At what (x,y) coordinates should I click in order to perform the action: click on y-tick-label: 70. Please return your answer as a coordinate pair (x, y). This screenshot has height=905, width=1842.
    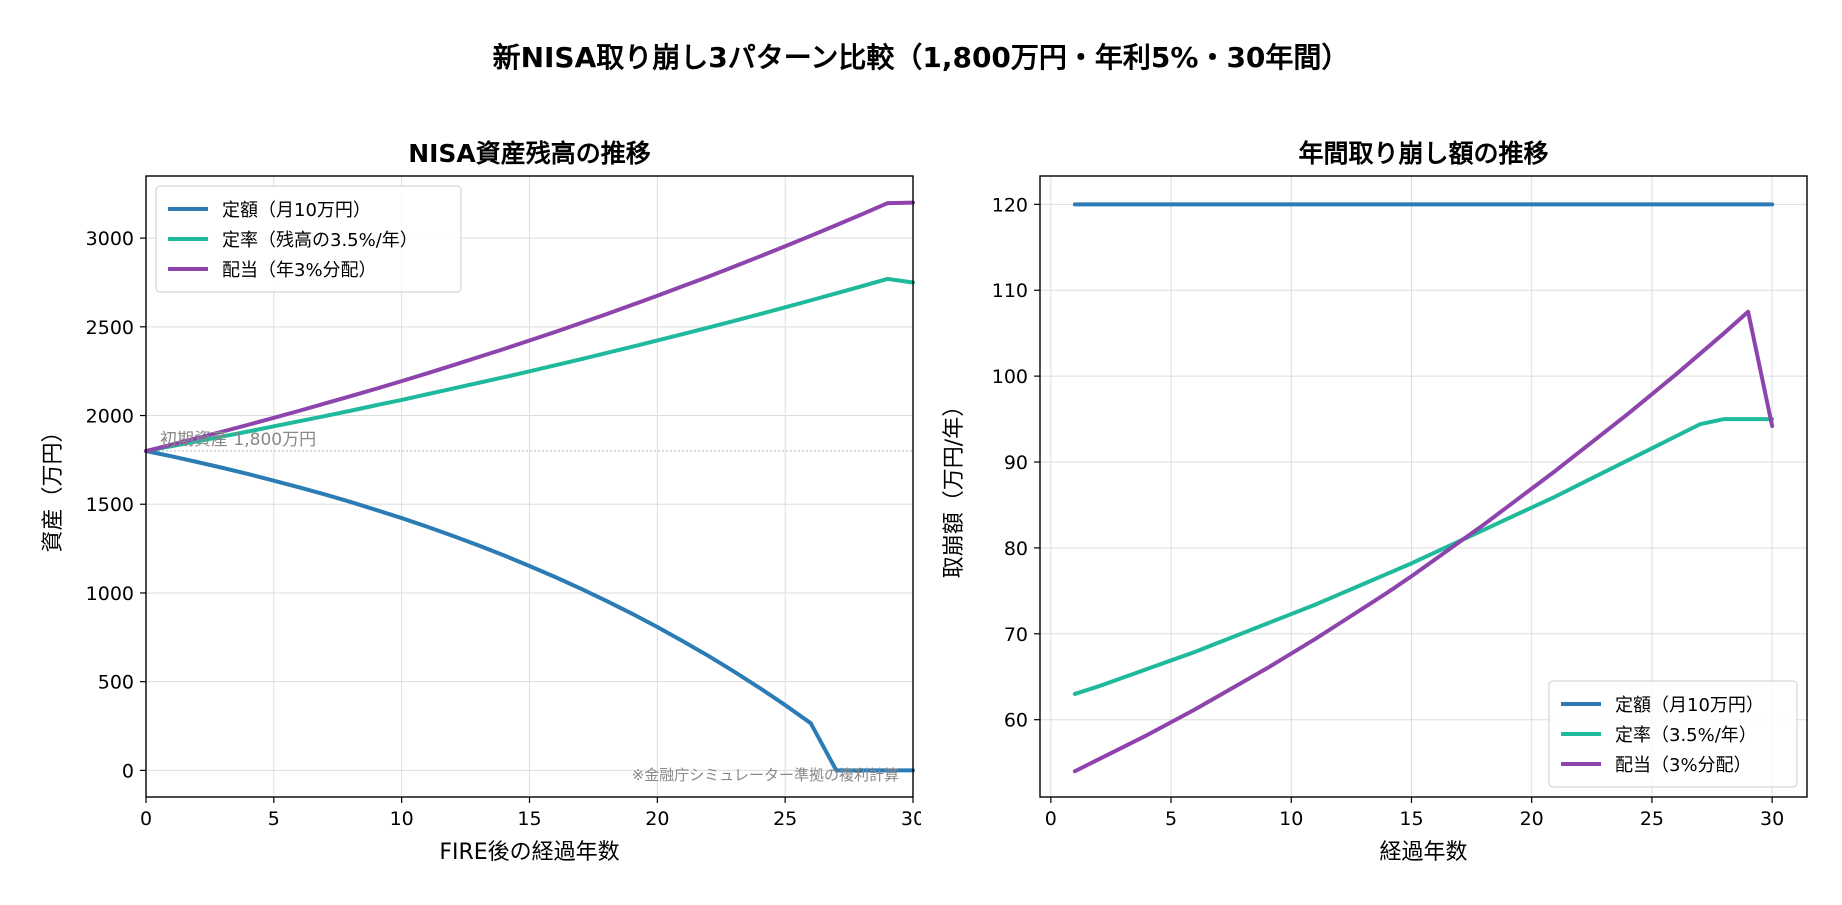
    Looking at the image, I should click on (1016, 635).